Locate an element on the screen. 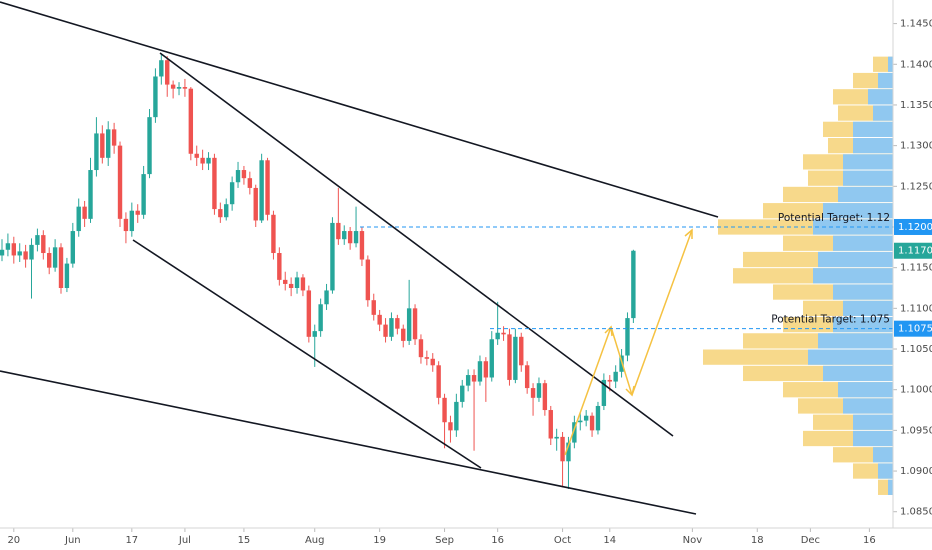 The width and height of the screenshot is (932, 550). x-tick-label: Dec is located at coordinates (810, 540).